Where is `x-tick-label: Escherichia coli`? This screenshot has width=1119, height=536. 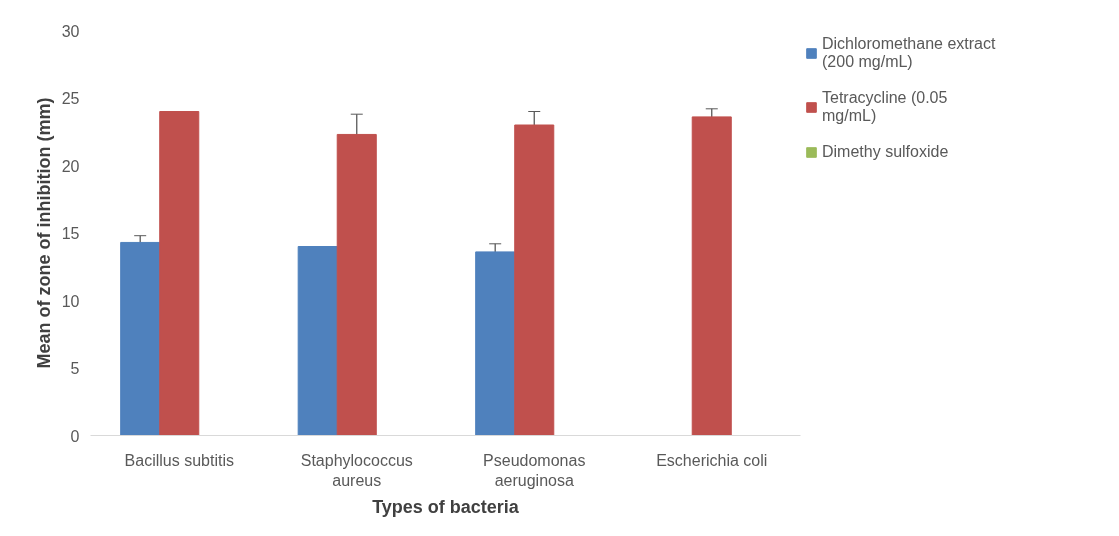
x-tick-label: Escherichia coli is located at coordinates (712, 460).